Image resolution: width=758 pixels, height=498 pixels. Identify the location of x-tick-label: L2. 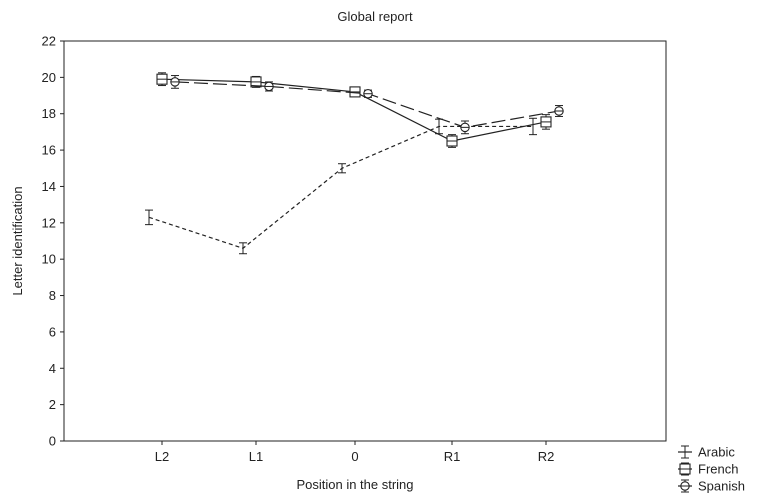
(162, 456).